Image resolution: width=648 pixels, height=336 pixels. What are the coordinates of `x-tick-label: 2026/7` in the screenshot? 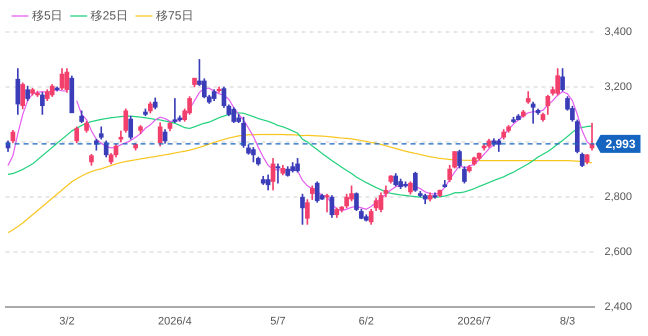 It's located at (474, 321).